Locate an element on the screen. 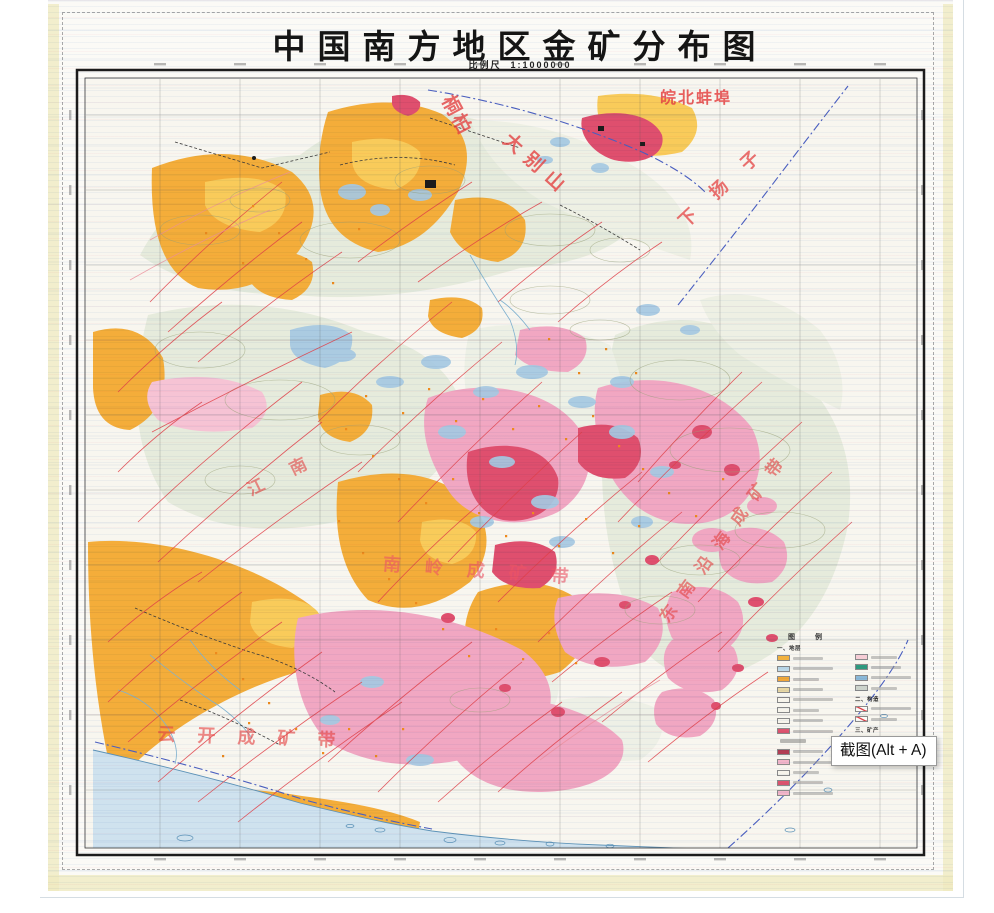 Image resolution: width=994 pixels, height=913 pixels. scale-value: 1:1000000 is located at coordinates (541, 65).